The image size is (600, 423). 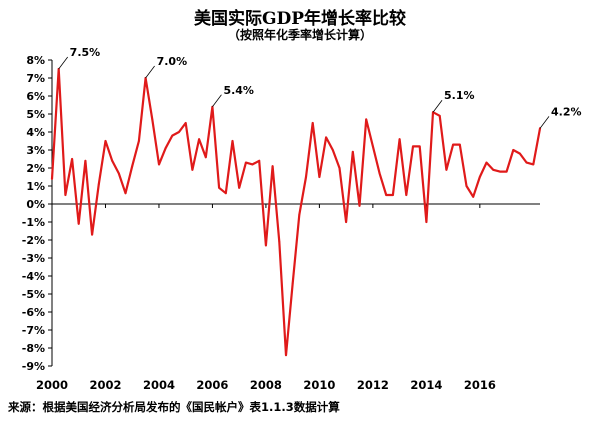 I want to click on x-tick-label: 2010, so click(x=319, y=385).